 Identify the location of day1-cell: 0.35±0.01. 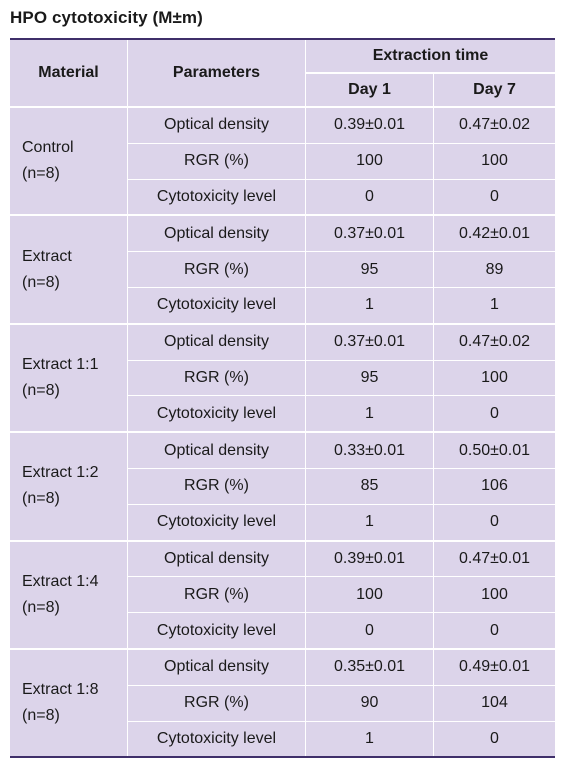
(370, 666).